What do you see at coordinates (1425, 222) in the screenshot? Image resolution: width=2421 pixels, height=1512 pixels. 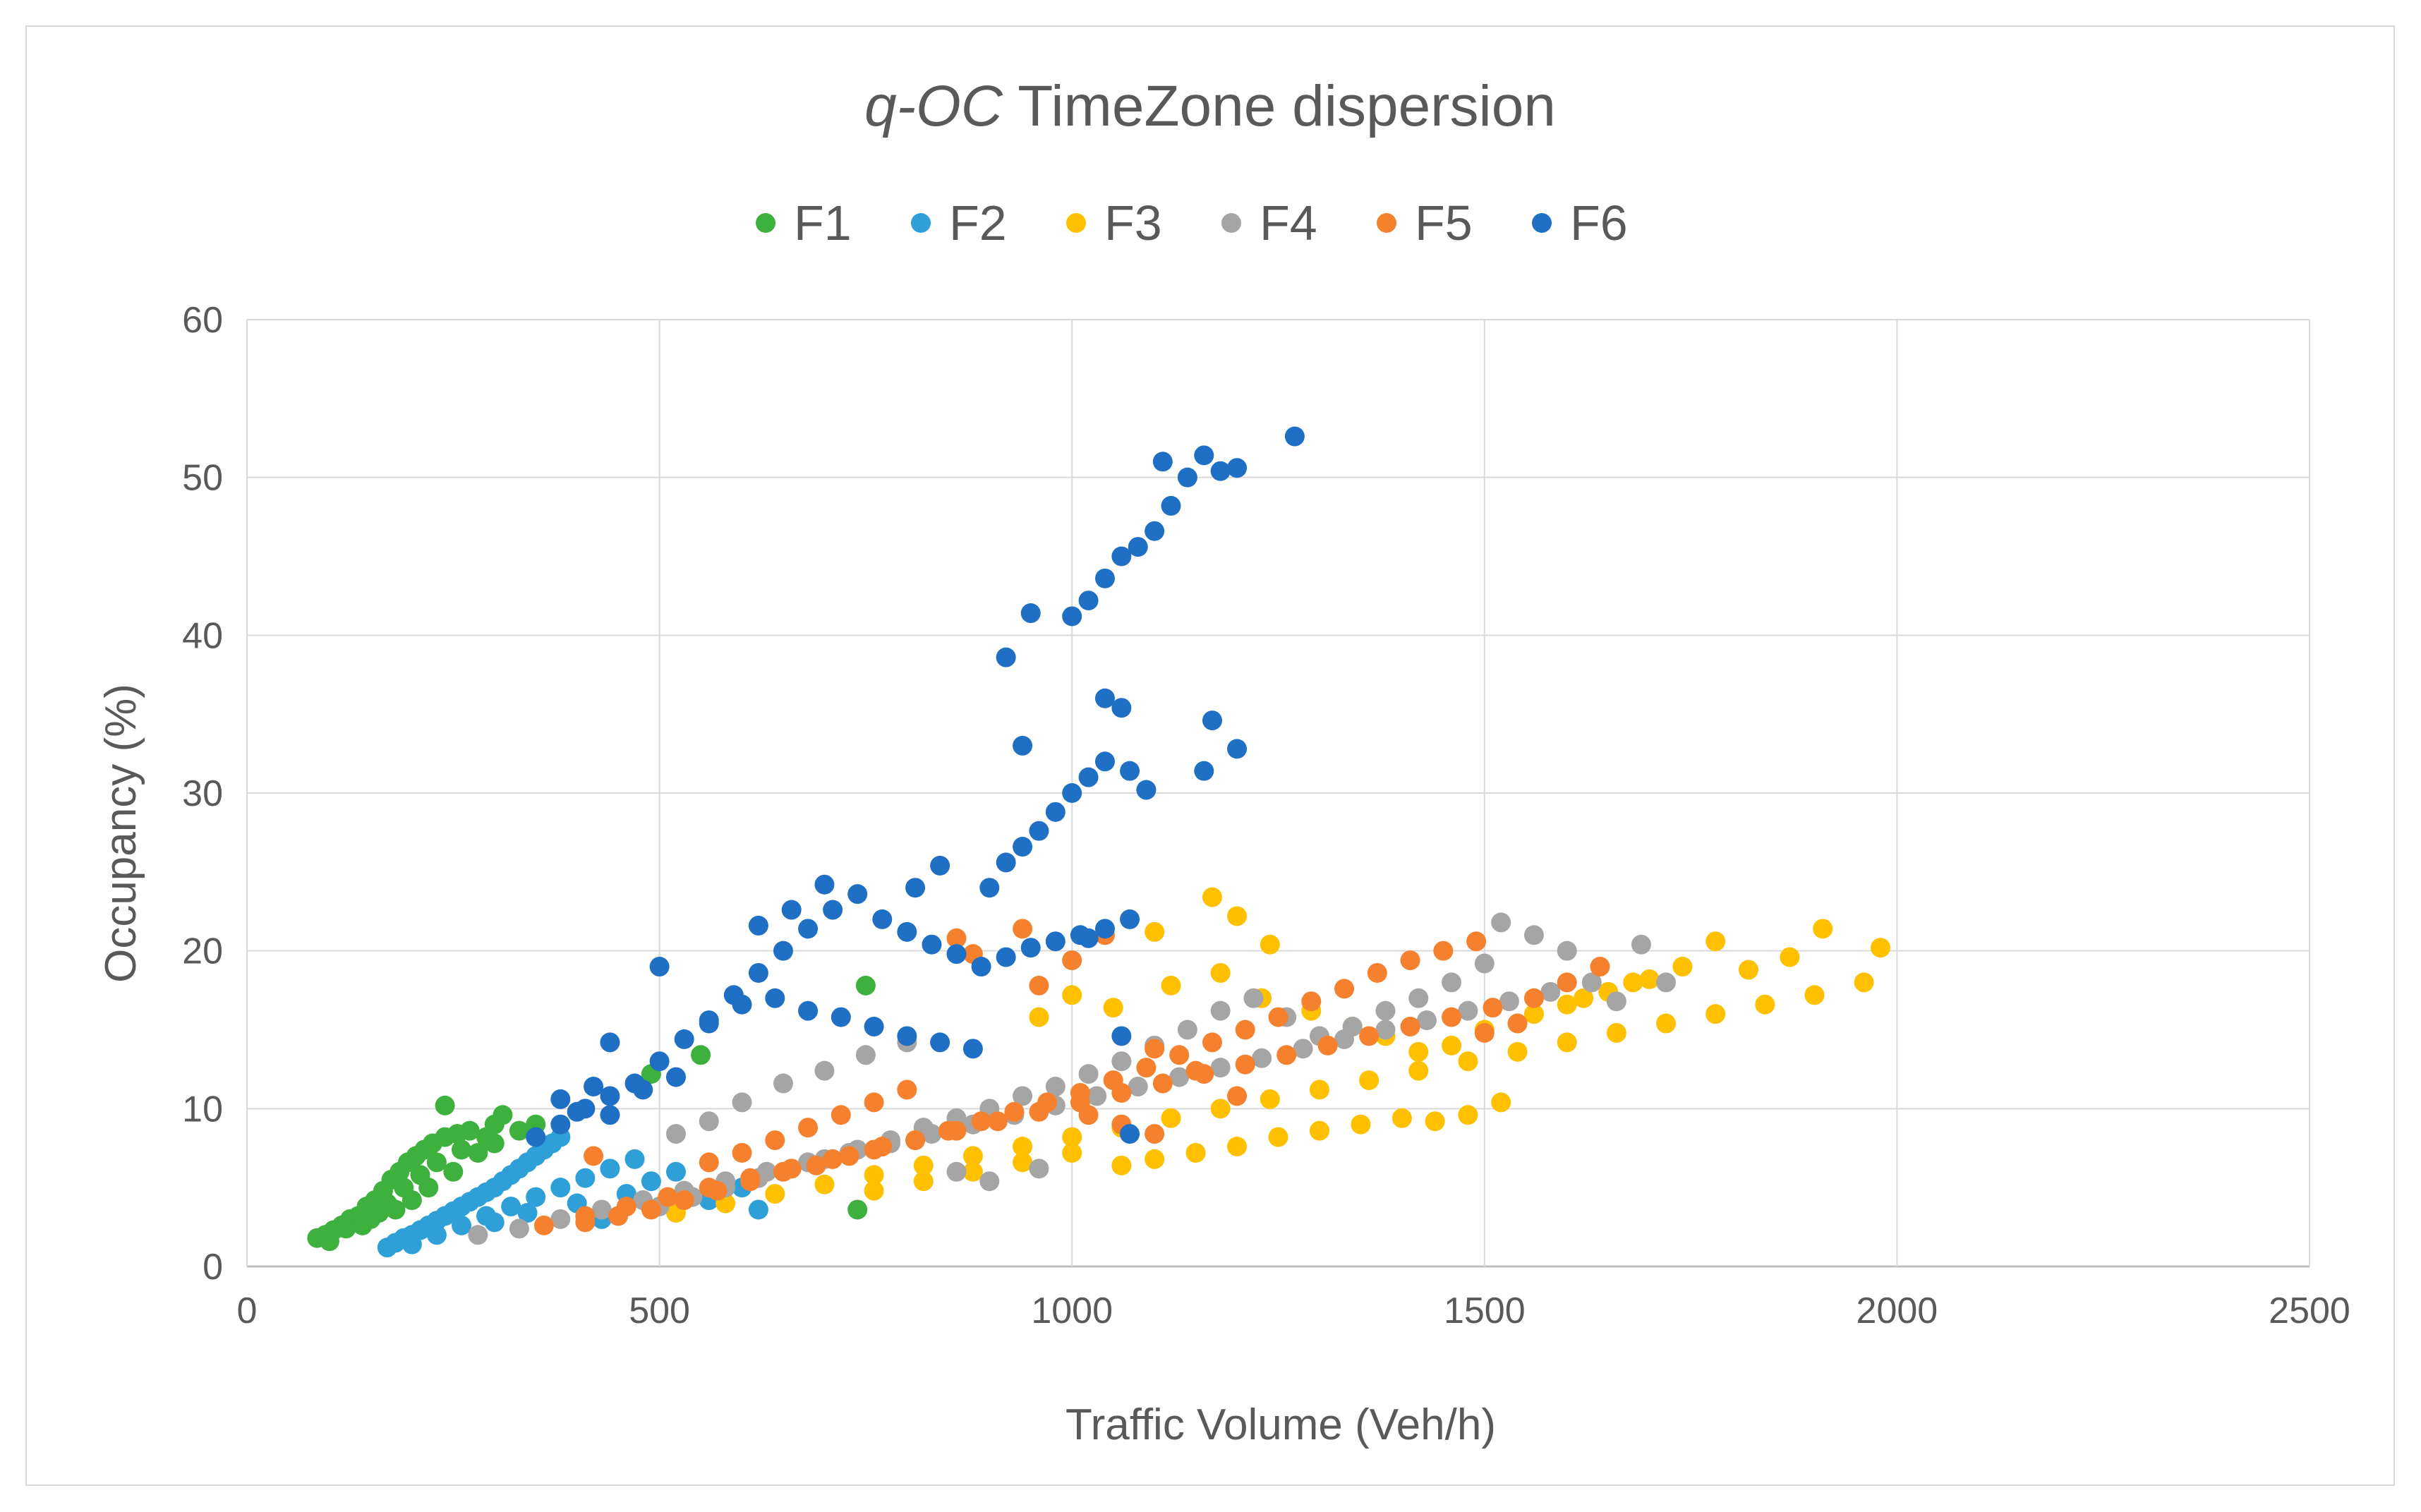 I see `legend-item-f5: F5` at bounding box center [1425, 222].